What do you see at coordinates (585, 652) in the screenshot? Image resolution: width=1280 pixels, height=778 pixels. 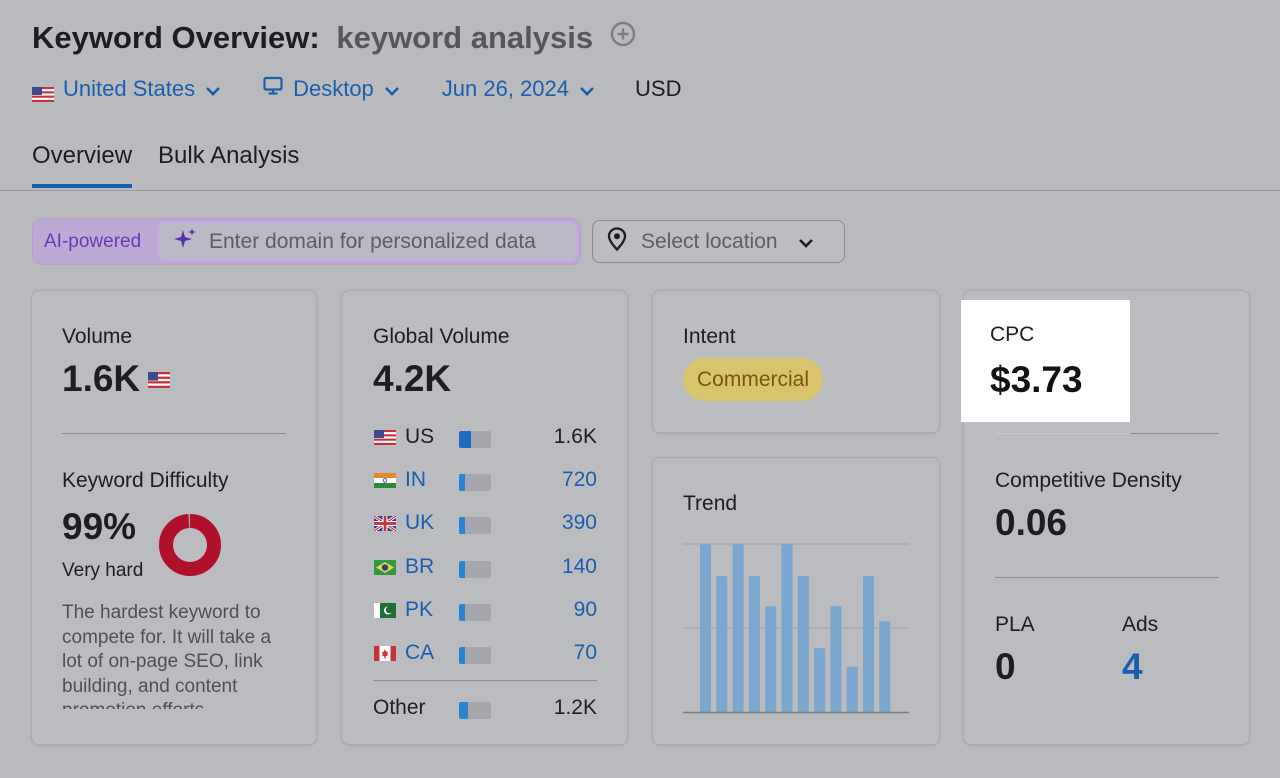 I see `country-volume: 70` at bounding box center [585, 652].